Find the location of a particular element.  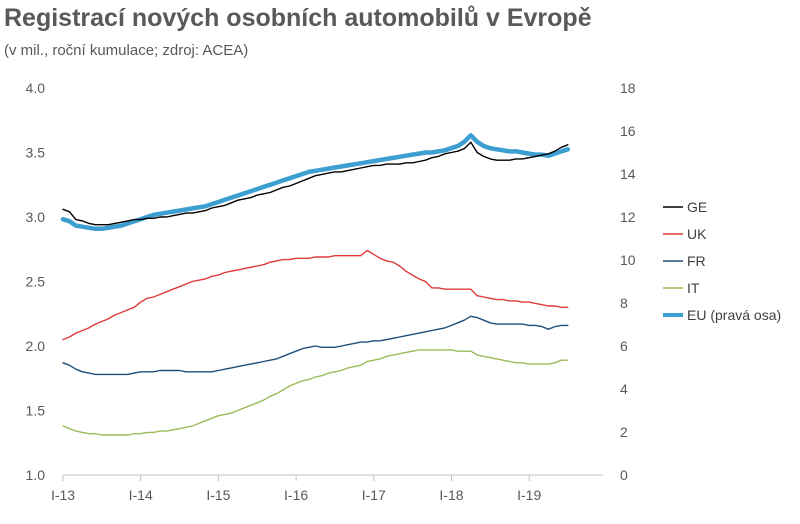

series-line-it is located at coordinates (315, 392).